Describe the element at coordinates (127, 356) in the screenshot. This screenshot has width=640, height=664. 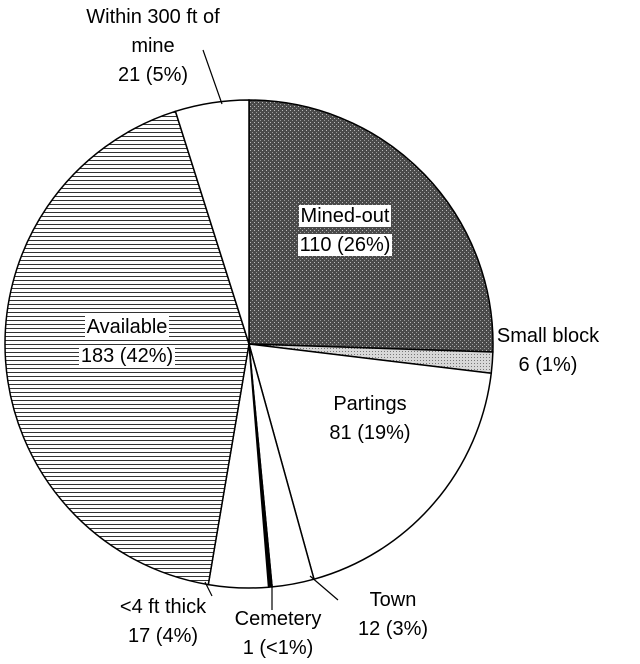
I see `value-label: 183 (42%)` at that location.